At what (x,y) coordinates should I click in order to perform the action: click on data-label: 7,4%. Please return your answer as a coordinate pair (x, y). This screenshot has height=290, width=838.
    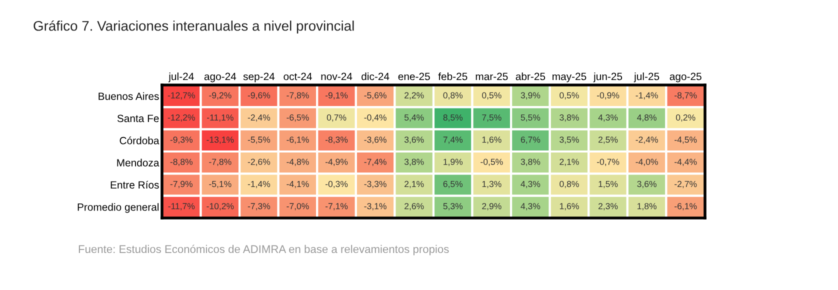
    Looking at the image, I should click on (453, 140).